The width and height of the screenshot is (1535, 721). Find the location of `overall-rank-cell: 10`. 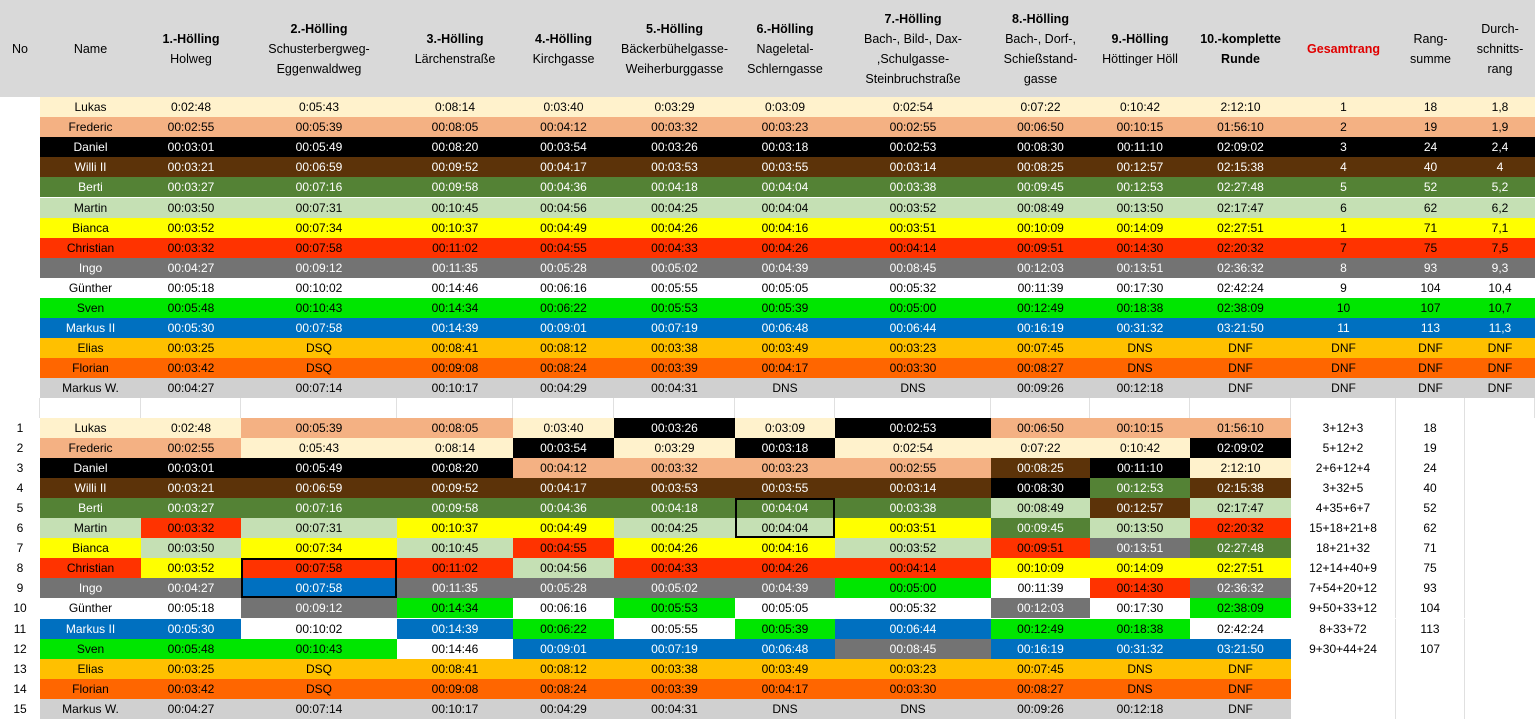

overall-rank-cell: 10 is located at coordinates (1343, 308).